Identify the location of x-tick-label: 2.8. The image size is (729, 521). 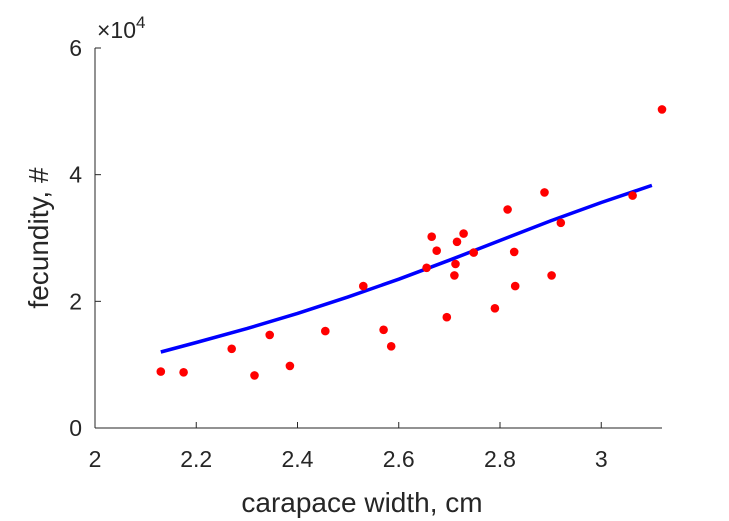
(500, 459).